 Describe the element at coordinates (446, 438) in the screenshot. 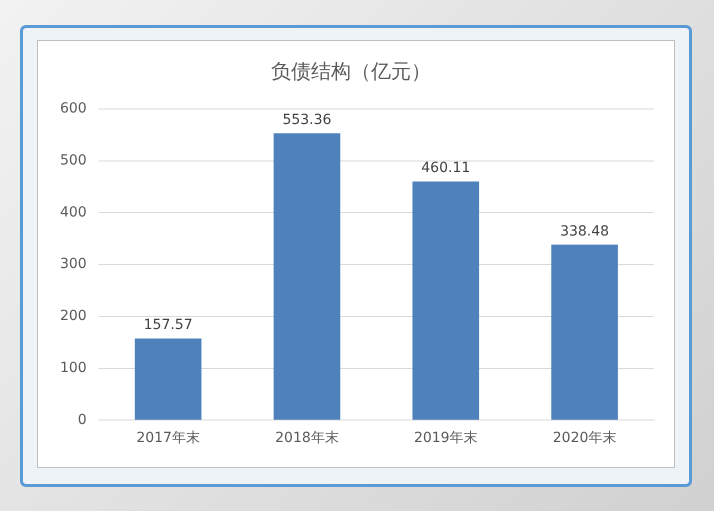

I see `x-tick-label: 2019年末` at that location.